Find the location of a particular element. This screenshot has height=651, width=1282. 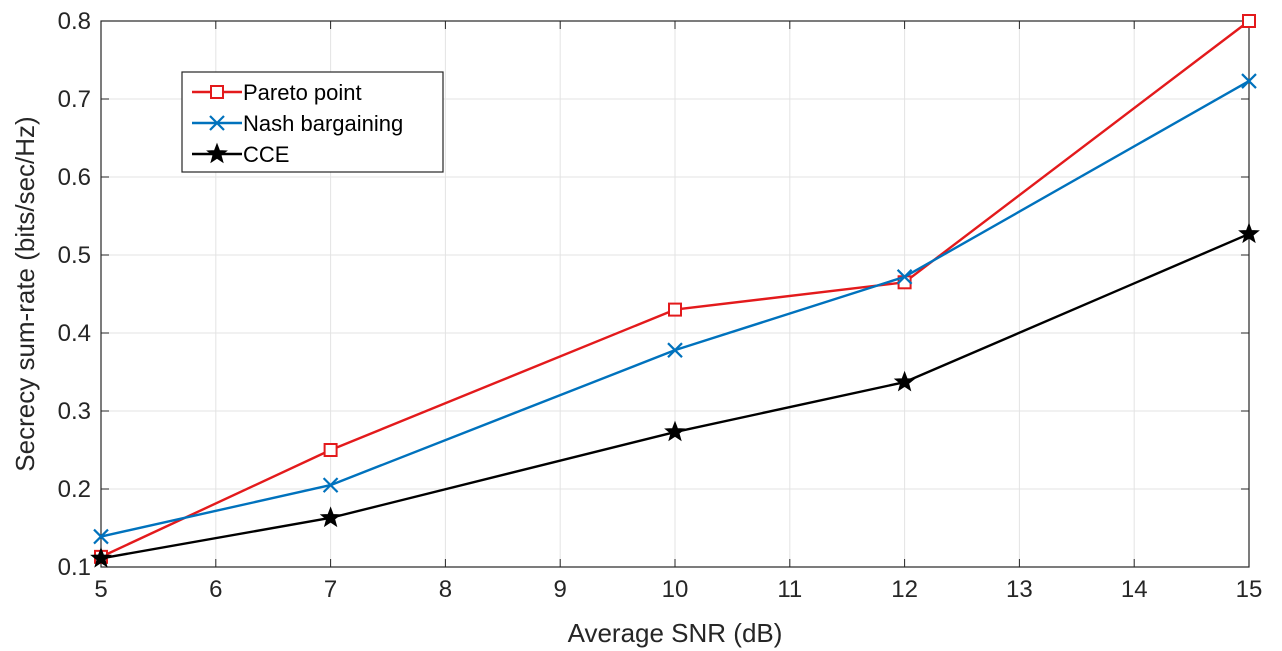

x-tick-label: 12 is located at coordinates (904, 589).